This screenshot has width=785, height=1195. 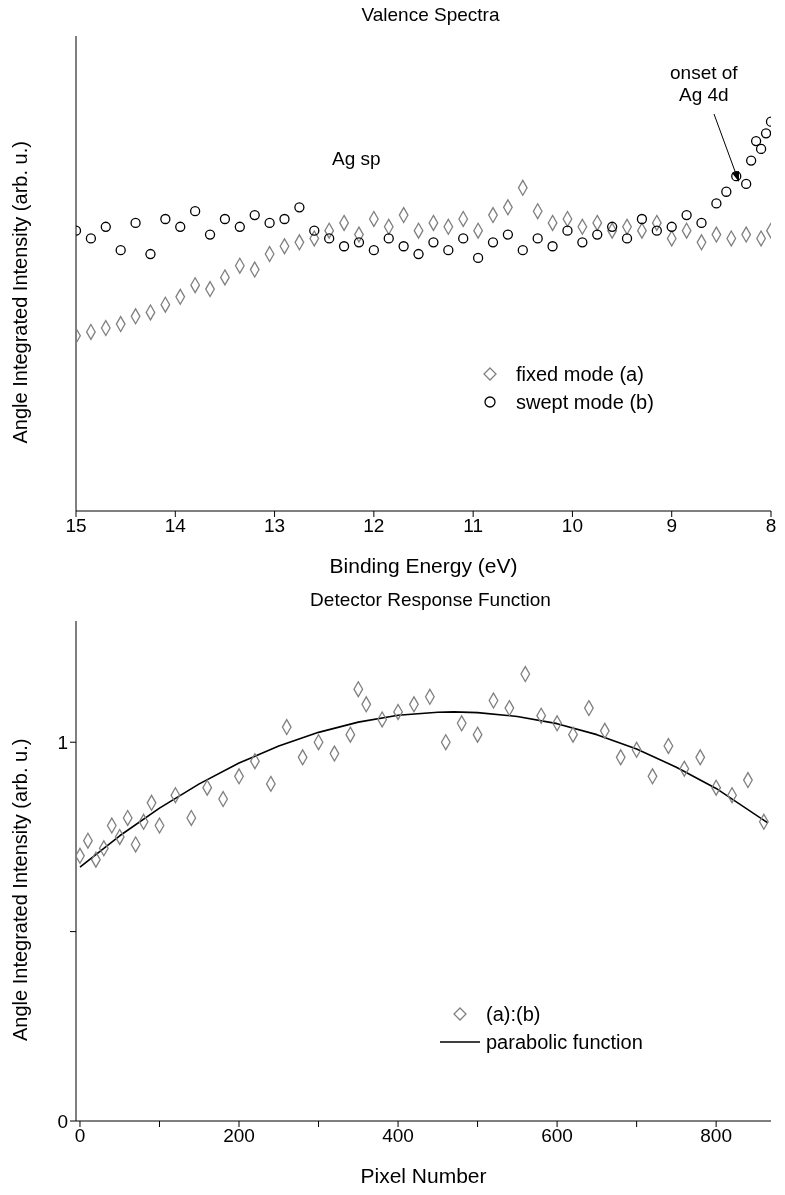 I want to click on x-tick-label: 14, so click(x=175, y=526).